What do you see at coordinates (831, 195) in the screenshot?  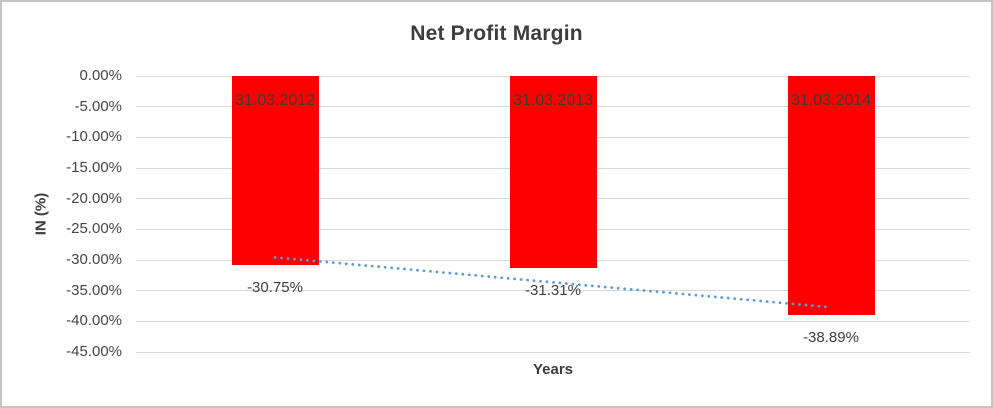 I see `bar-31.03.2014: 31.03.2014` at bounding box center [831, 195].